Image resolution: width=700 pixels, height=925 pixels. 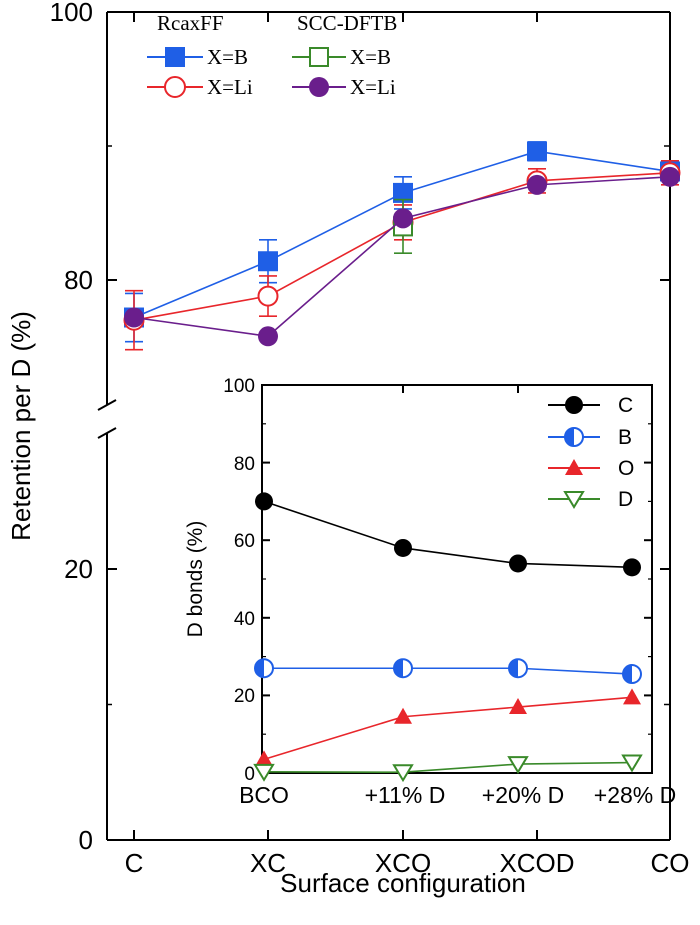 I want to click on legend-marker-filled-circle, so click(x=319, y=87).